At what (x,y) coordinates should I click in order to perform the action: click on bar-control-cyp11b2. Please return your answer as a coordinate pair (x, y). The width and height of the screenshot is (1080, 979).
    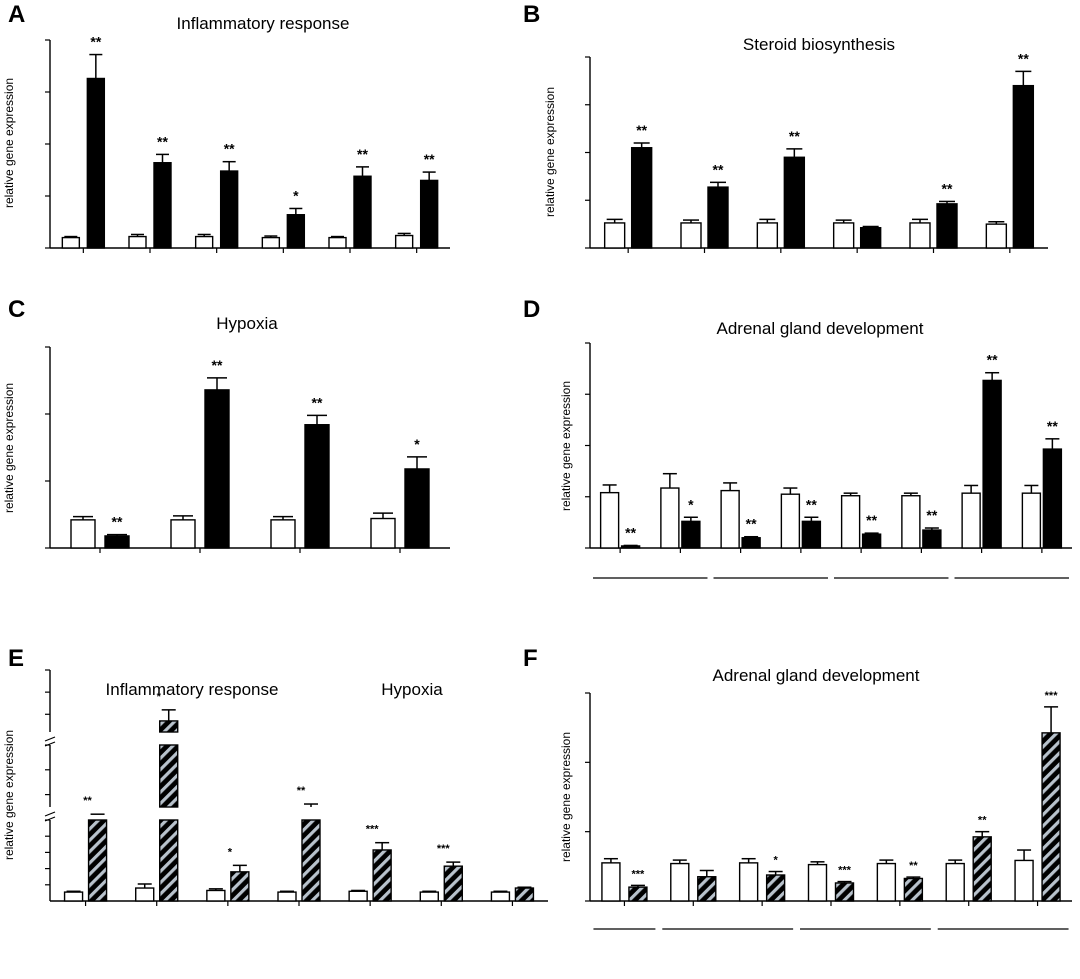
    Looking at the image, I should click on (767, 235).